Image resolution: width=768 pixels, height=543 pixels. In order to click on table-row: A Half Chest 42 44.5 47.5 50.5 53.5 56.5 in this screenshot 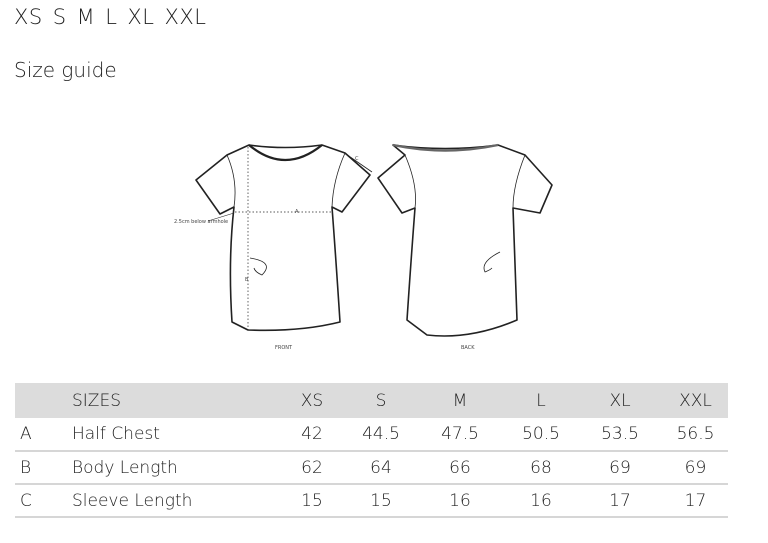, I will do `click(371, 434)`.